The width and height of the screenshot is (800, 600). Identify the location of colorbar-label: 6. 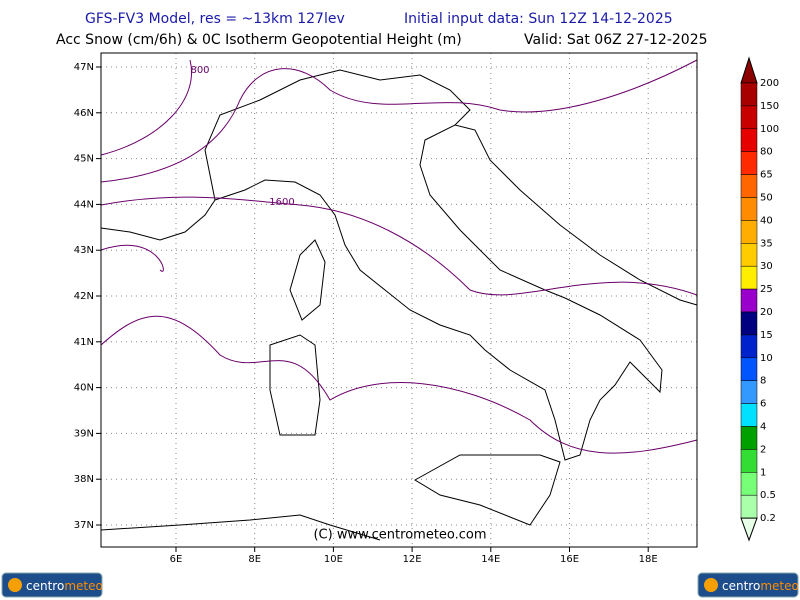
(763, 404).